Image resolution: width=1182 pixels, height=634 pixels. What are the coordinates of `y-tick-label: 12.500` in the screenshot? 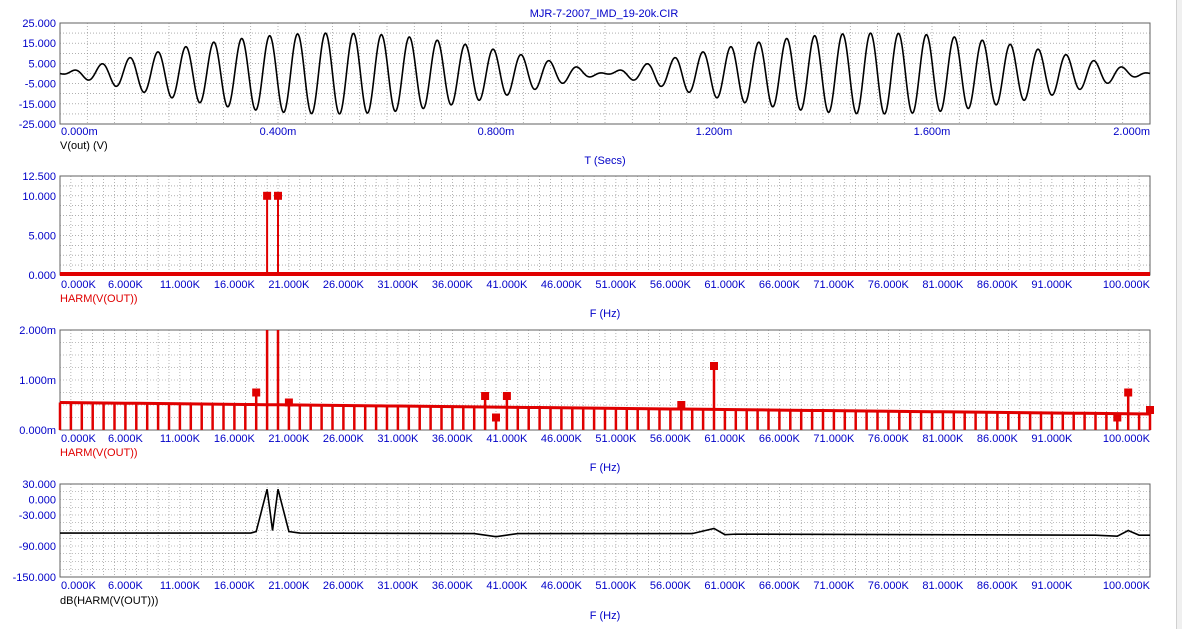 It's located at (39, 177).